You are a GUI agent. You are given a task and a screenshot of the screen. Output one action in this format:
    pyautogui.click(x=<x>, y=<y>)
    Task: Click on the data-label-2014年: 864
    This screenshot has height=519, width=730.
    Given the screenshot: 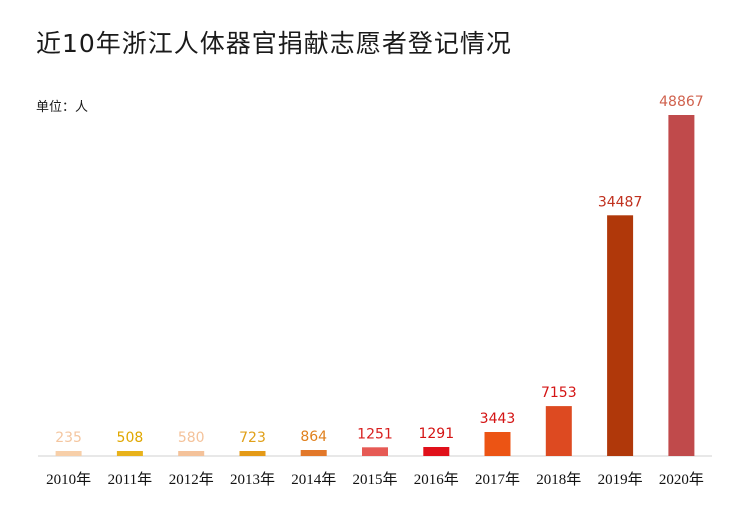 What is the action you would take?
    pyautogui.click(x=313, y=437)
    